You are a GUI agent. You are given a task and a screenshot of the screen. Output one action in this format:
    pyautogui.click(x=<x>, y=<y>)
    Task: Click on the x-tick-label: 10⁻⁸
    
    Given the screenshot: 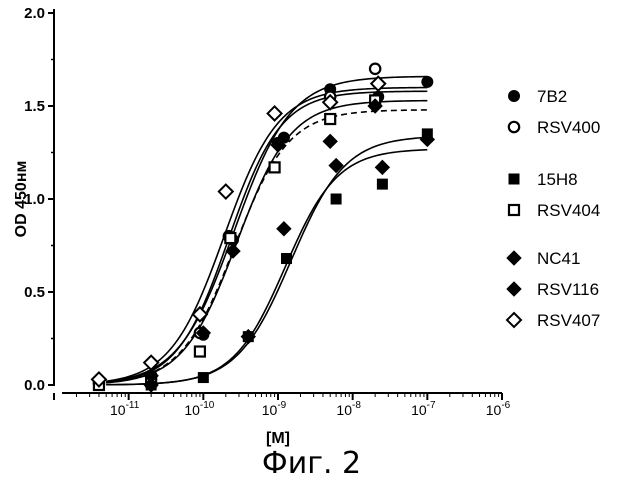 What is the action you would take?
    pyautogui.click(x=348, y=409)
    